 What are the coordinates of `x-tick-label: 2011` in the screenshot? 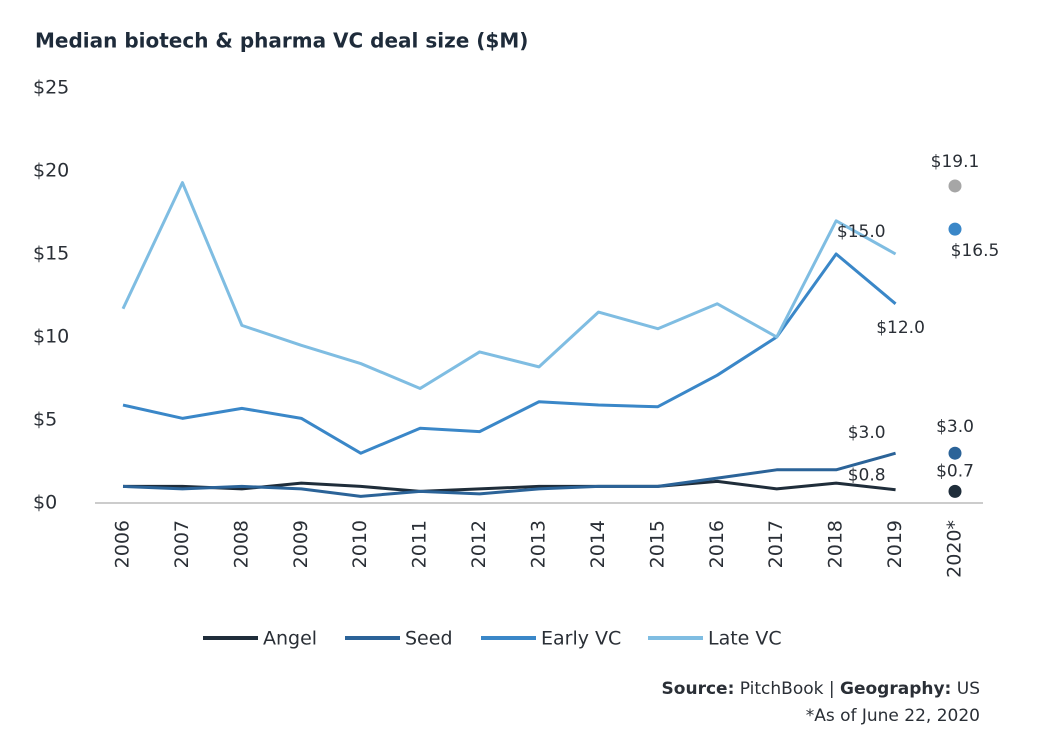 It's located at (420, 544).